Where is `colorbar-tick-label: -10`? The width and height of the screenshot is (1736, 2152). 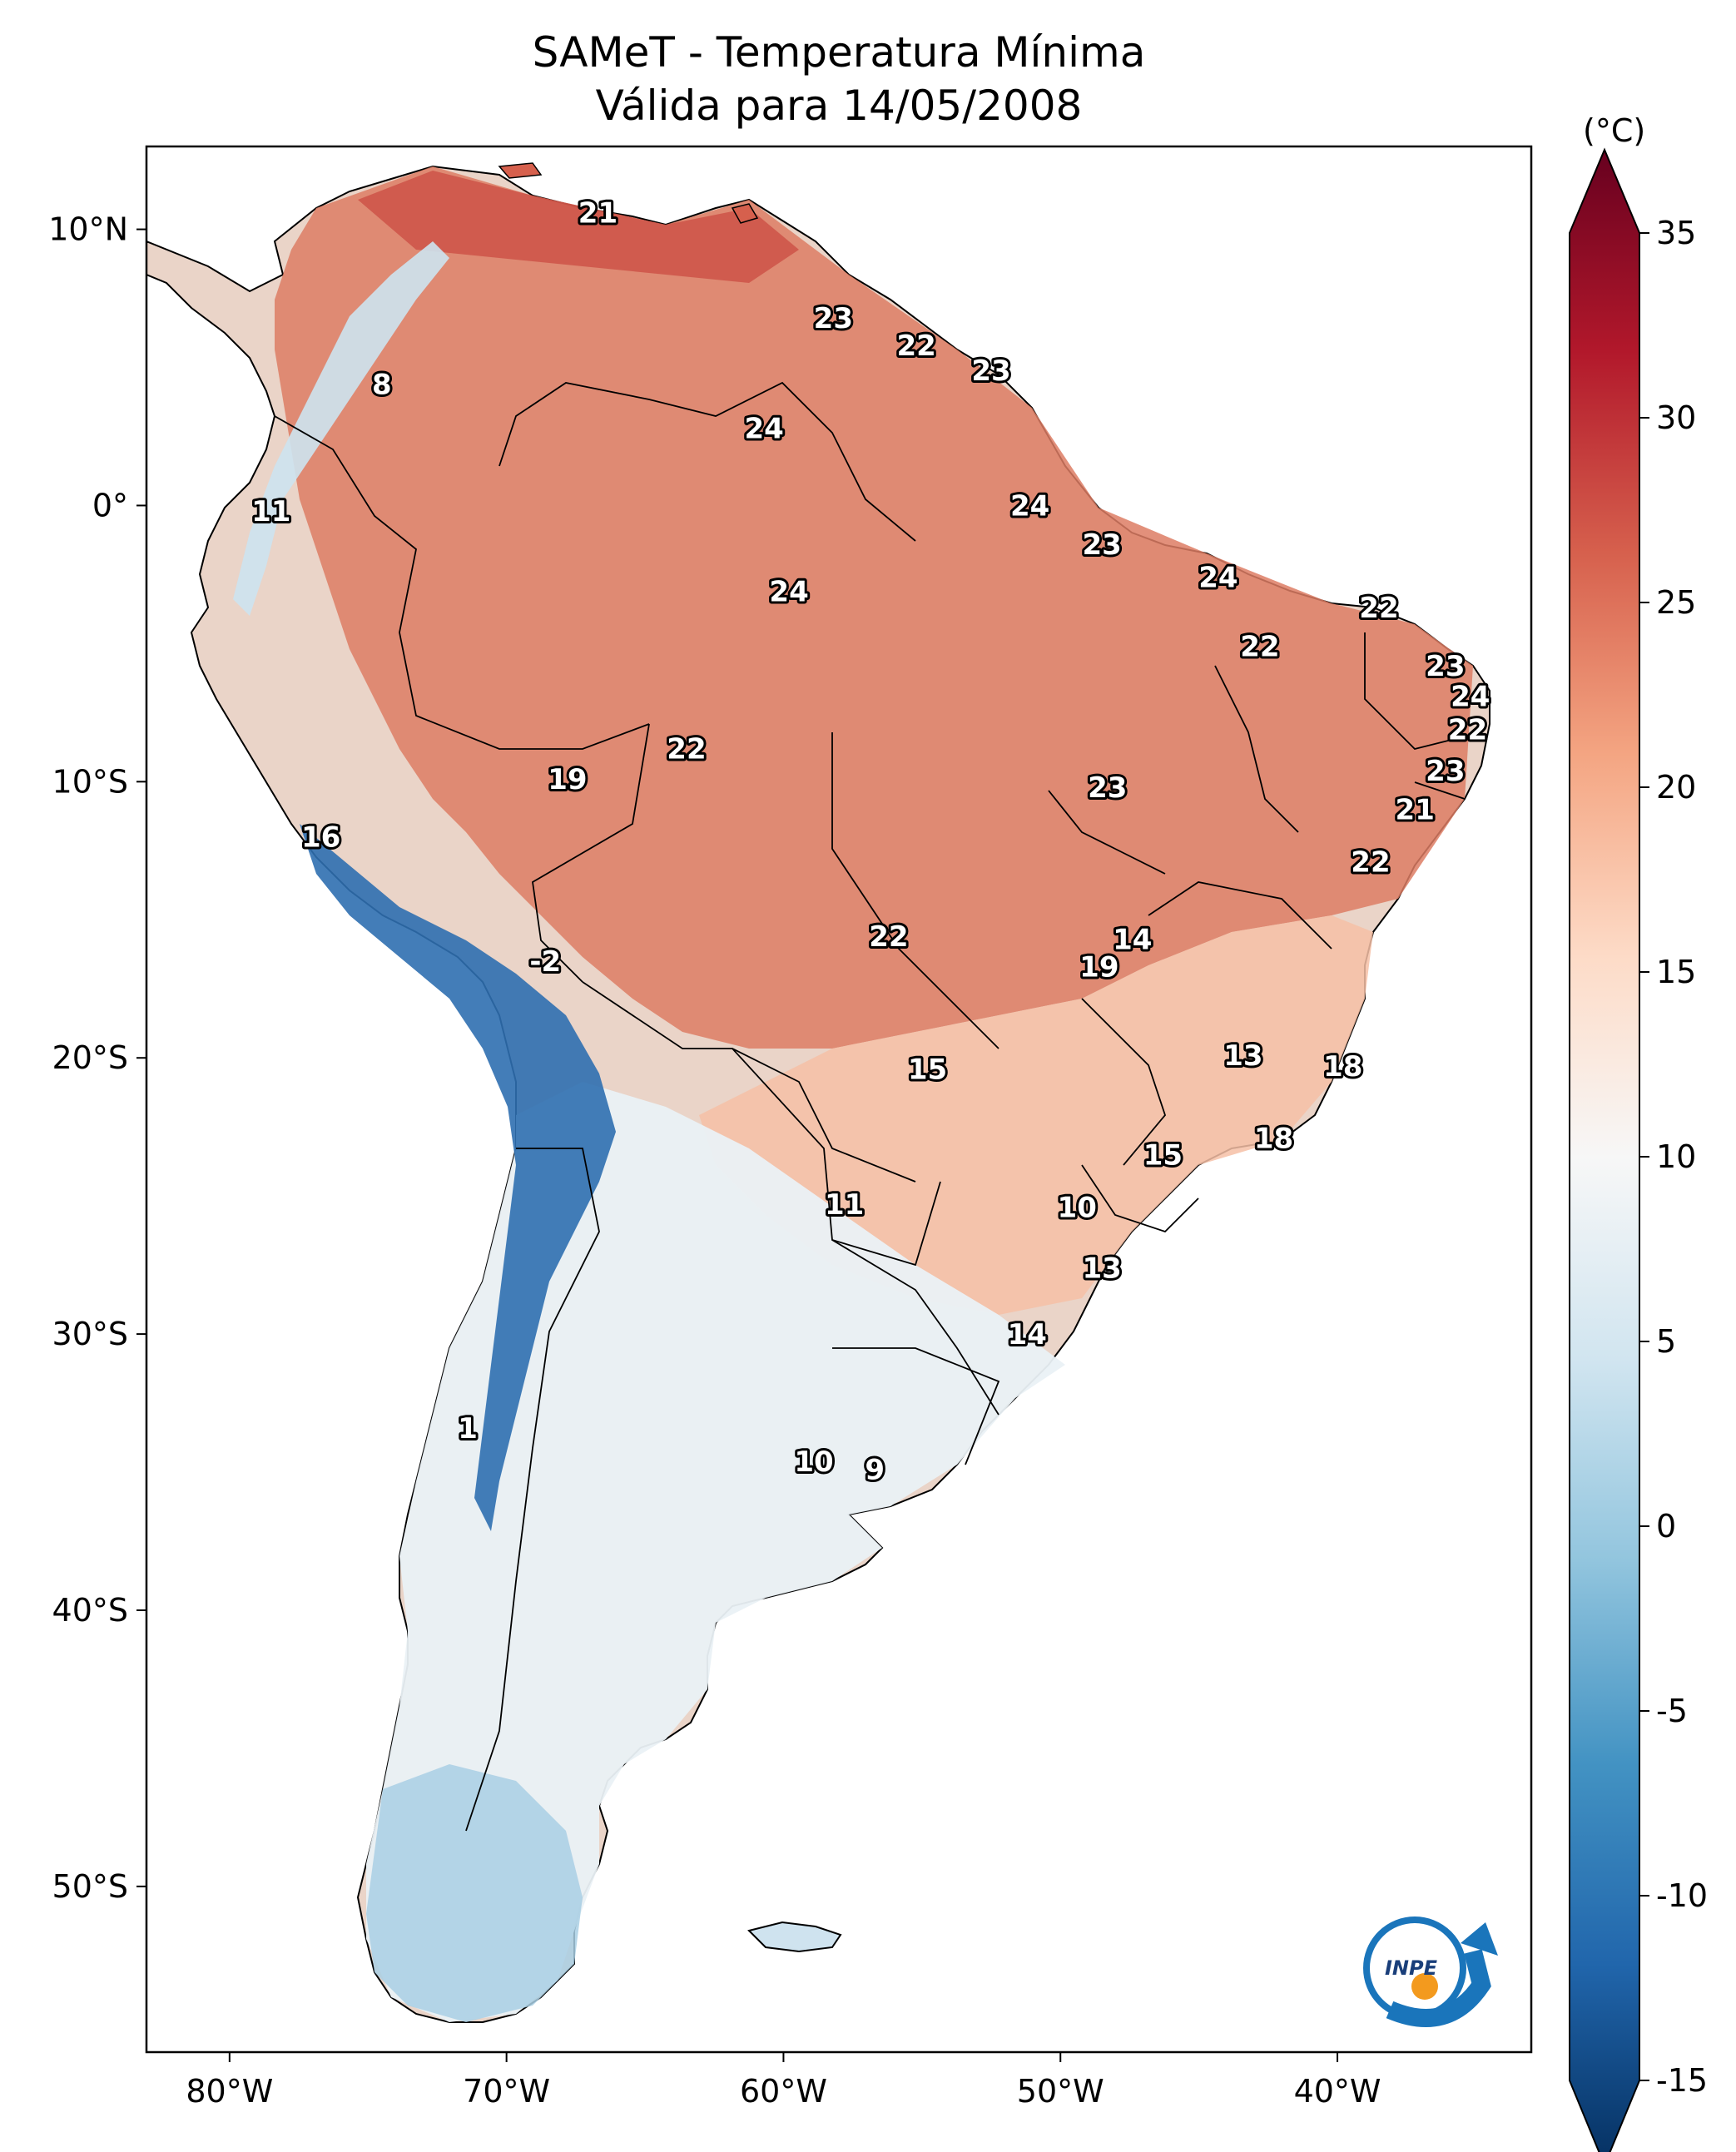
colorbar-tick-label: -10 is located at coordinates (1682, 1895).